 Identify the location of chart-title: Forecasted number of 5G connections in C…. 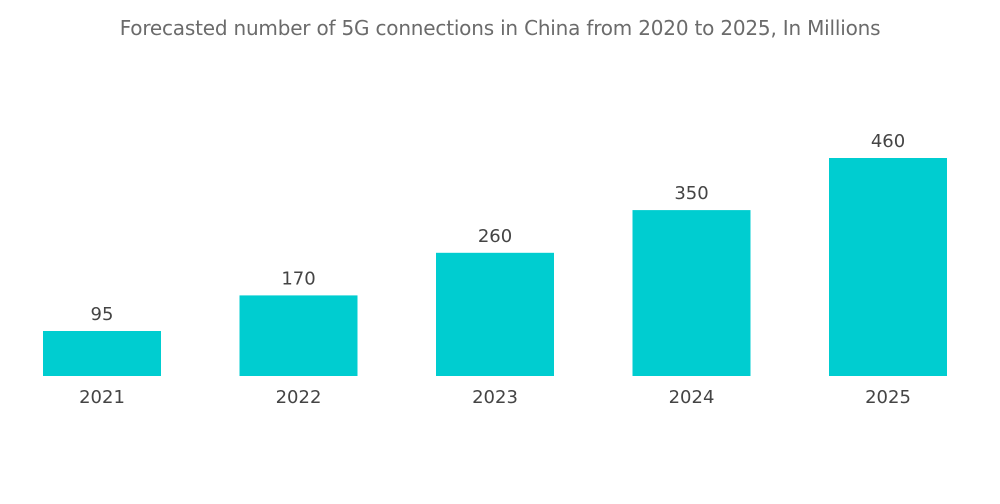
(500, 28).